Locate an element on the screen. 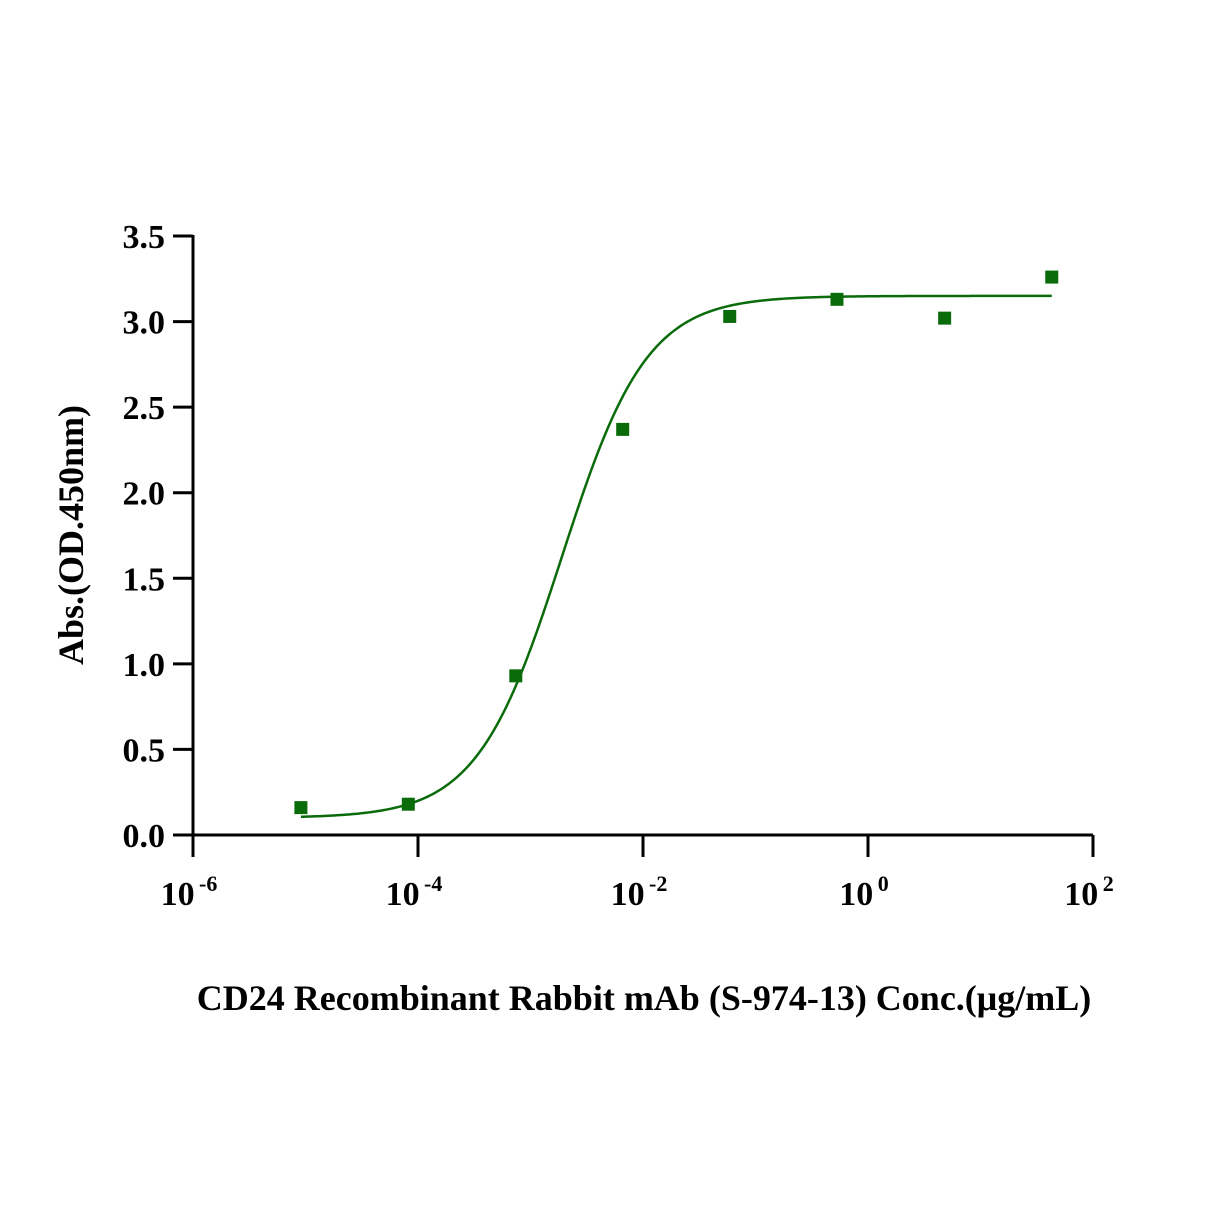 The height and width of the screenshot is (1219, 1219). x-tick-label: 10 2 is located at coordinates (1088, 892).